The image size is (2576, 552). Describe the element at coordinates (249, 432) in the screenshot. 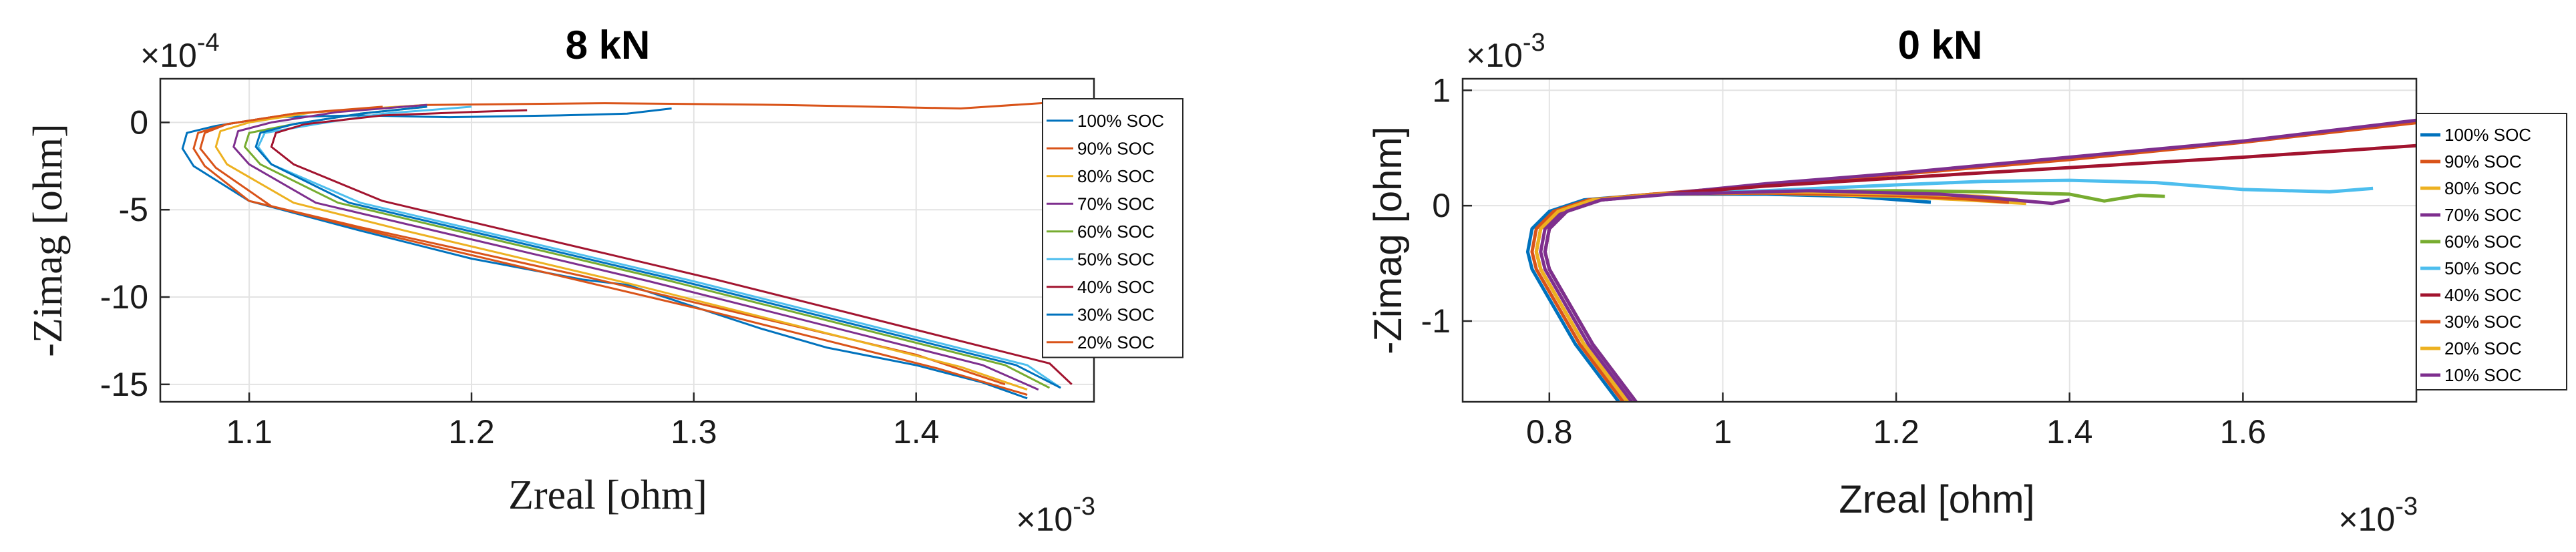

I see `x-tick-label: 1.1` at that location.